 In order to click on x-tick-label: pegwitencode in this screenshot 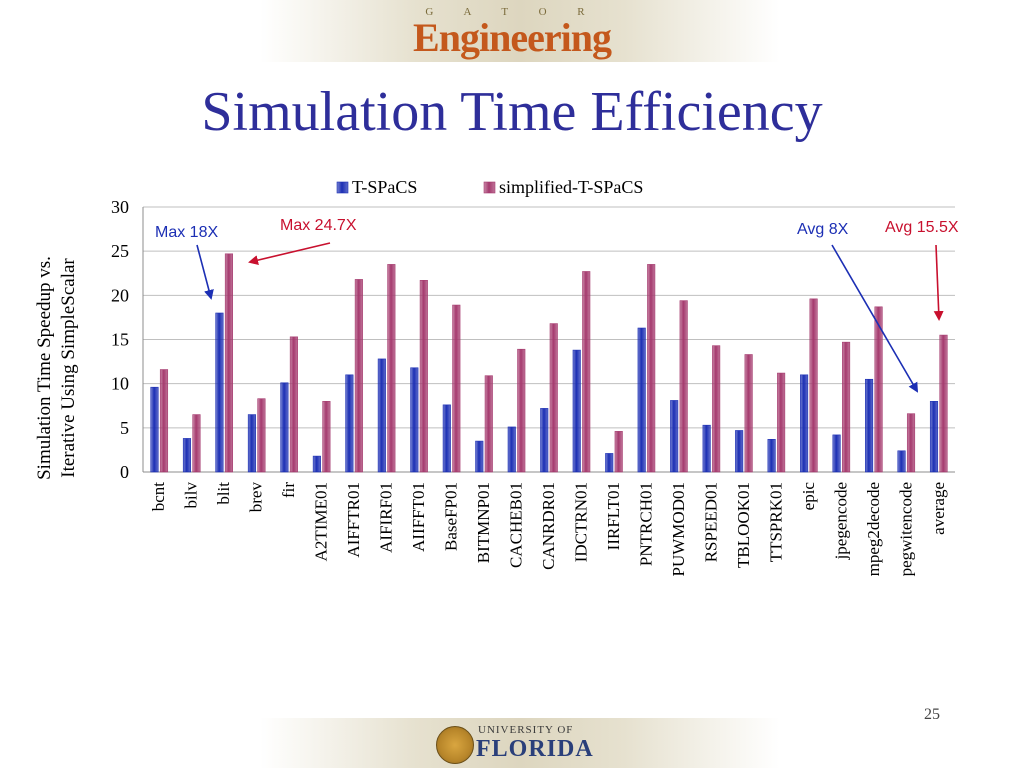, I will do `click(905, 529)`.